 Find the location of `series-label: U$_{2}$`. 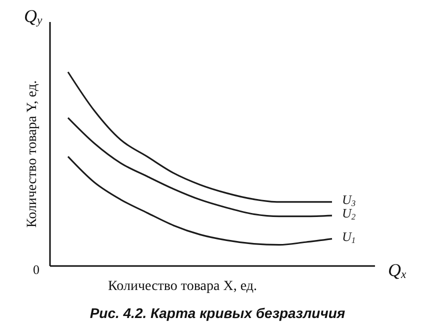

series-label: U$_{2}$ is located at coordinates (349, 214).